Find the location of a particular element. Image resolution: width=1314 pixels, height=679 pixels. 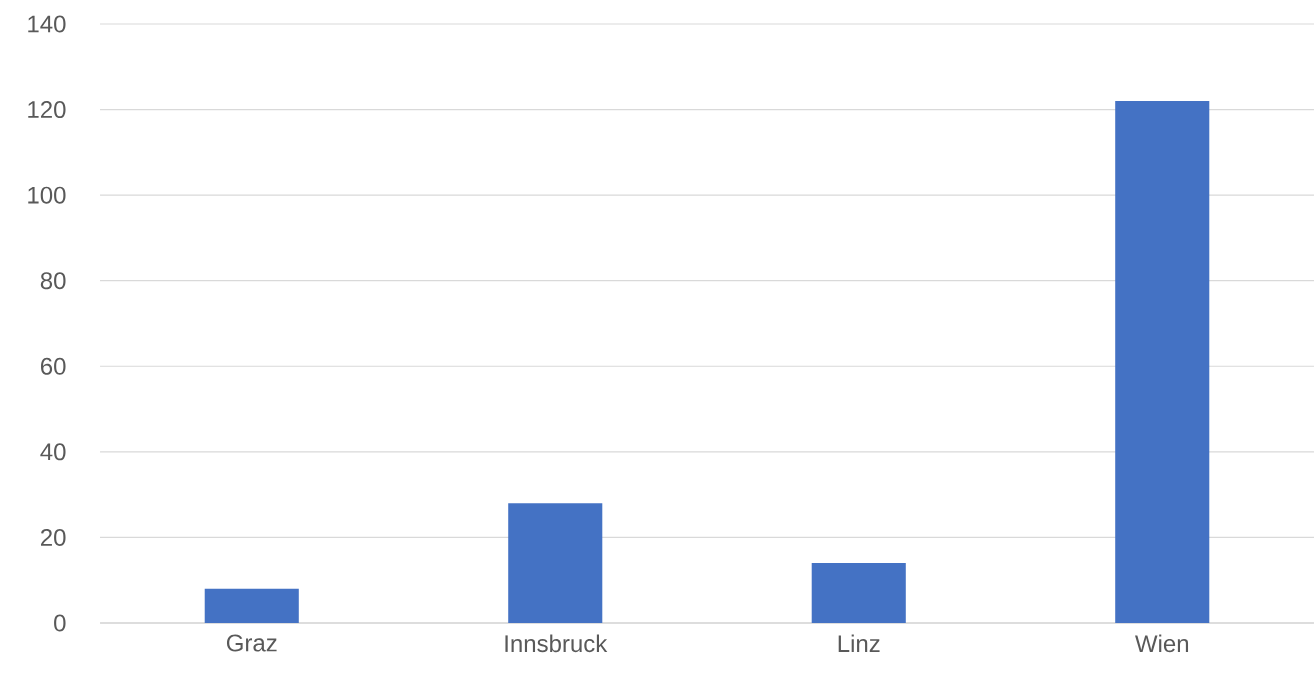

x-tick-label: Wien is located at coordinates (1162, 643).